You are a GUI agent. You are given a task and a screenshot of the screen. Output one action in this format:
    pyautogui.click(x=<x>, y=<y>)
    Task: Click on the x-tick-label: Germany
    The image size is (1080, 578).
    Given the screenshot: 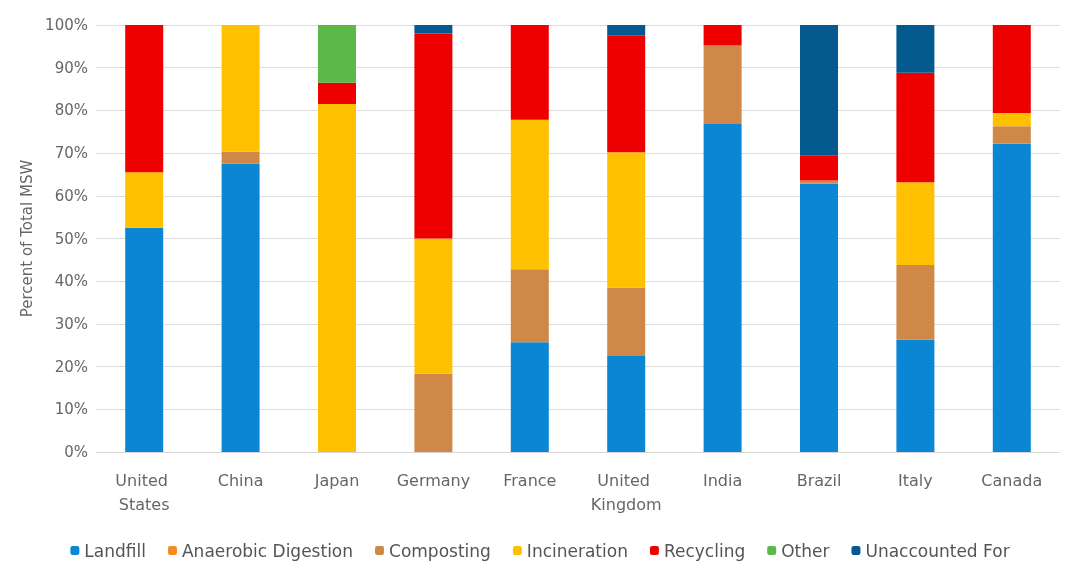 What is the action you would take?
    pyautogui.click(x=433, y=480)
    